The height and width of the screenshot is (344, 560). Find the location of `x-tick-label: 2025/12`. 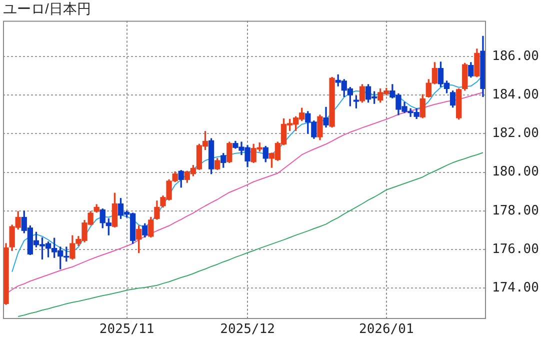

x-tick-label: 2025/12 is located at coordinates (247, 330).